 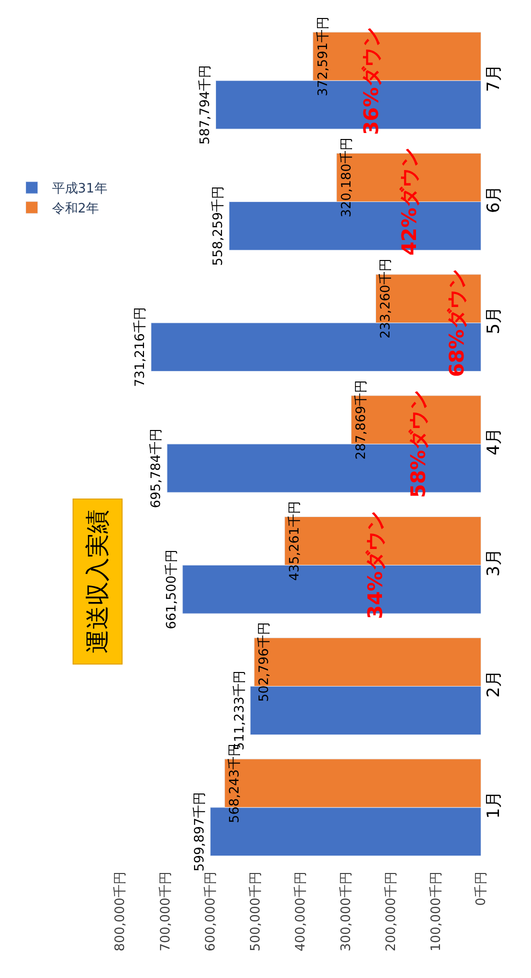 What do you see at coordinates (391, 912) in the screenshot?
I see `x-tick-label: 200,000千円` at bounding box center [391, 912].